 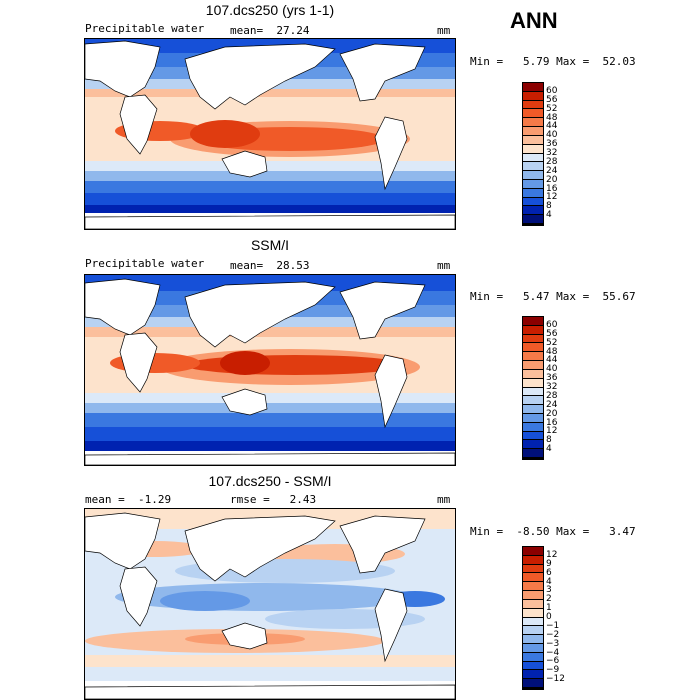 I want to click on colorbar-tick-label: −12, so click(x=555, y=679).